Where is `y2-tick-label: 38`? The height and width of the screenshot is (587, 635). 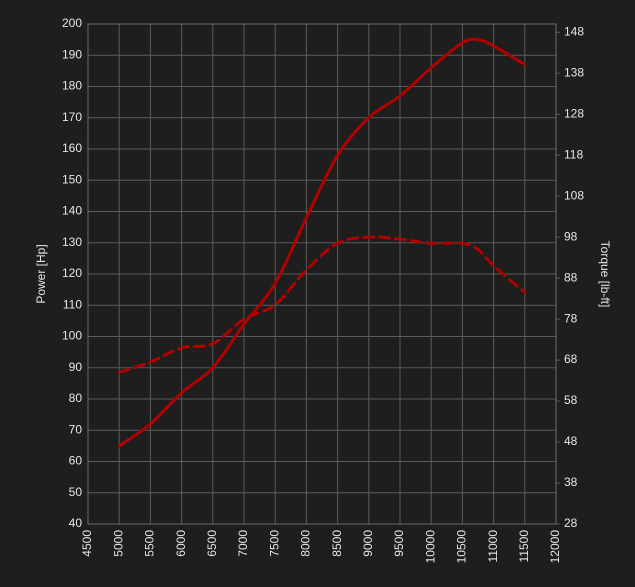 y2-tick-label: 38 is located at coordinates (571, 482).